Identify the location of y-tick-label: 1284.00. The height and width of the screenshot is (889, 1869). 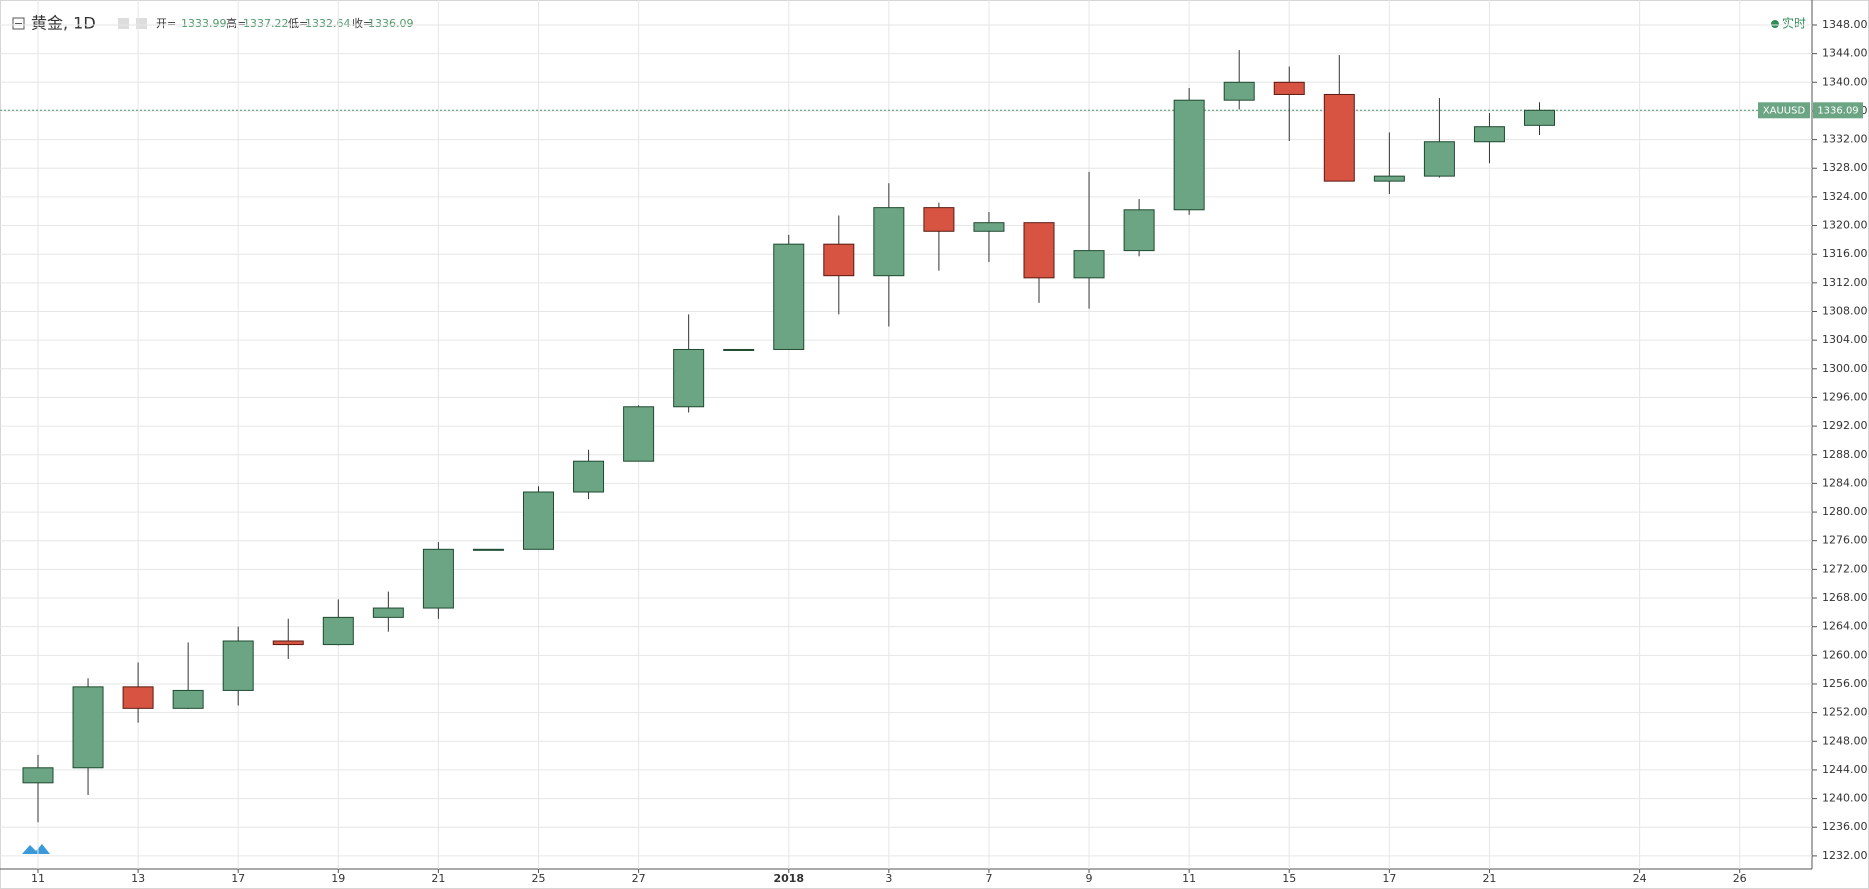
(1845, 482).